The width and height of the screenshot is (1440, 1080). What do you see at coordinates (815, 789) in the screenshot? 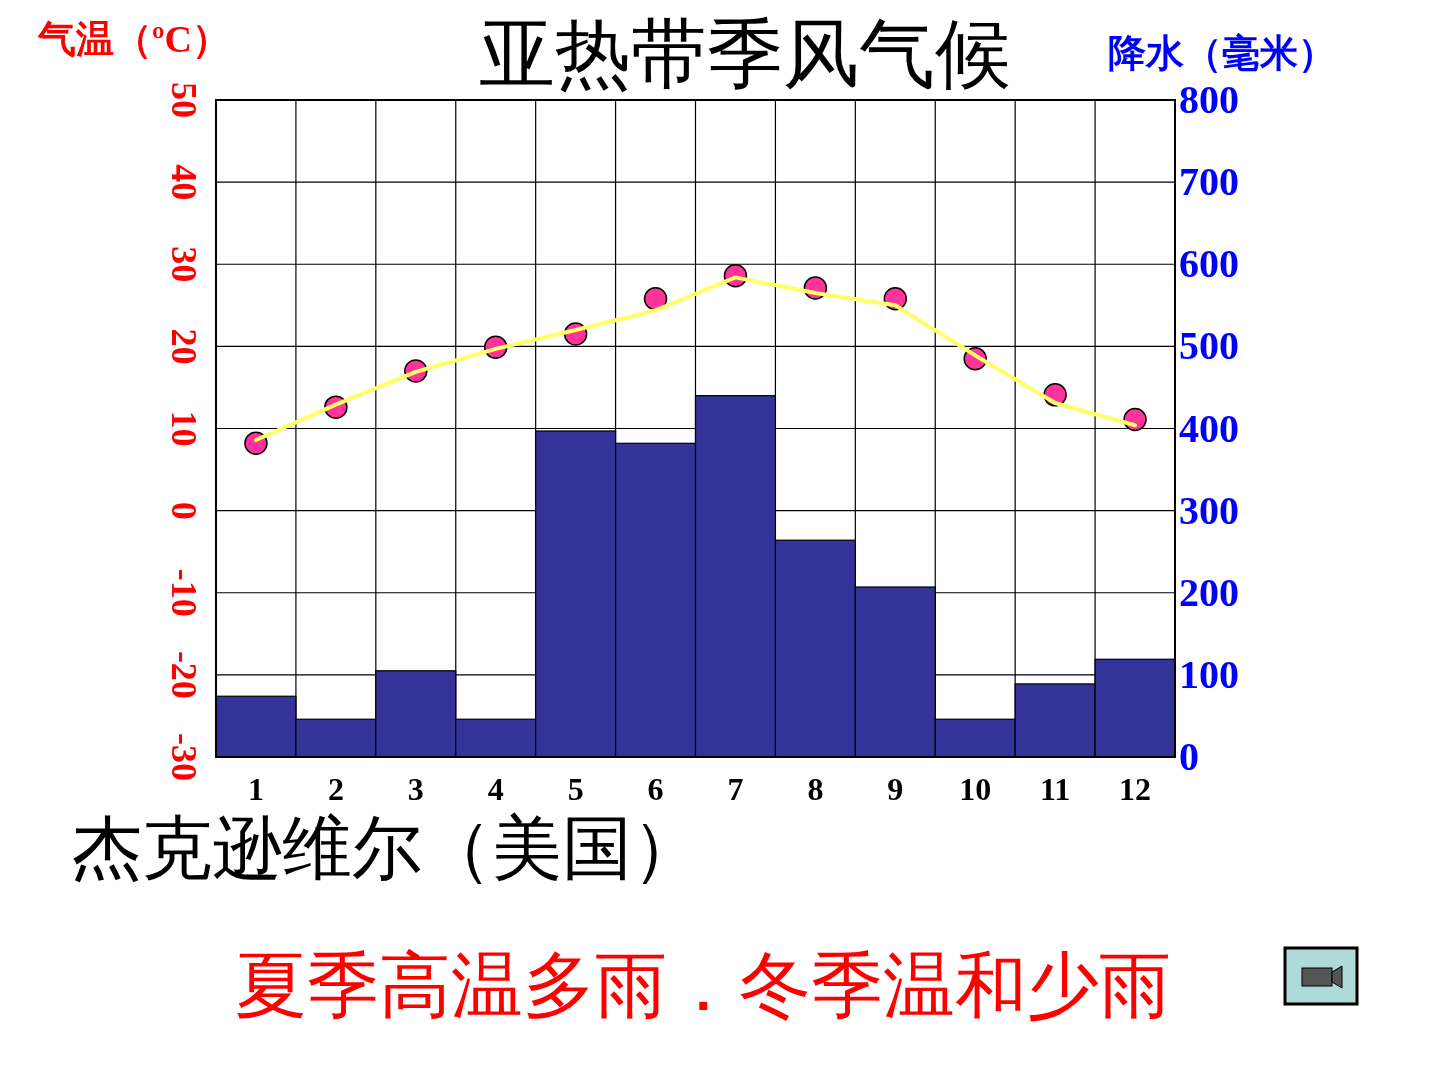
I see `x-tick-label: 8` at bounding box center [815, 789].